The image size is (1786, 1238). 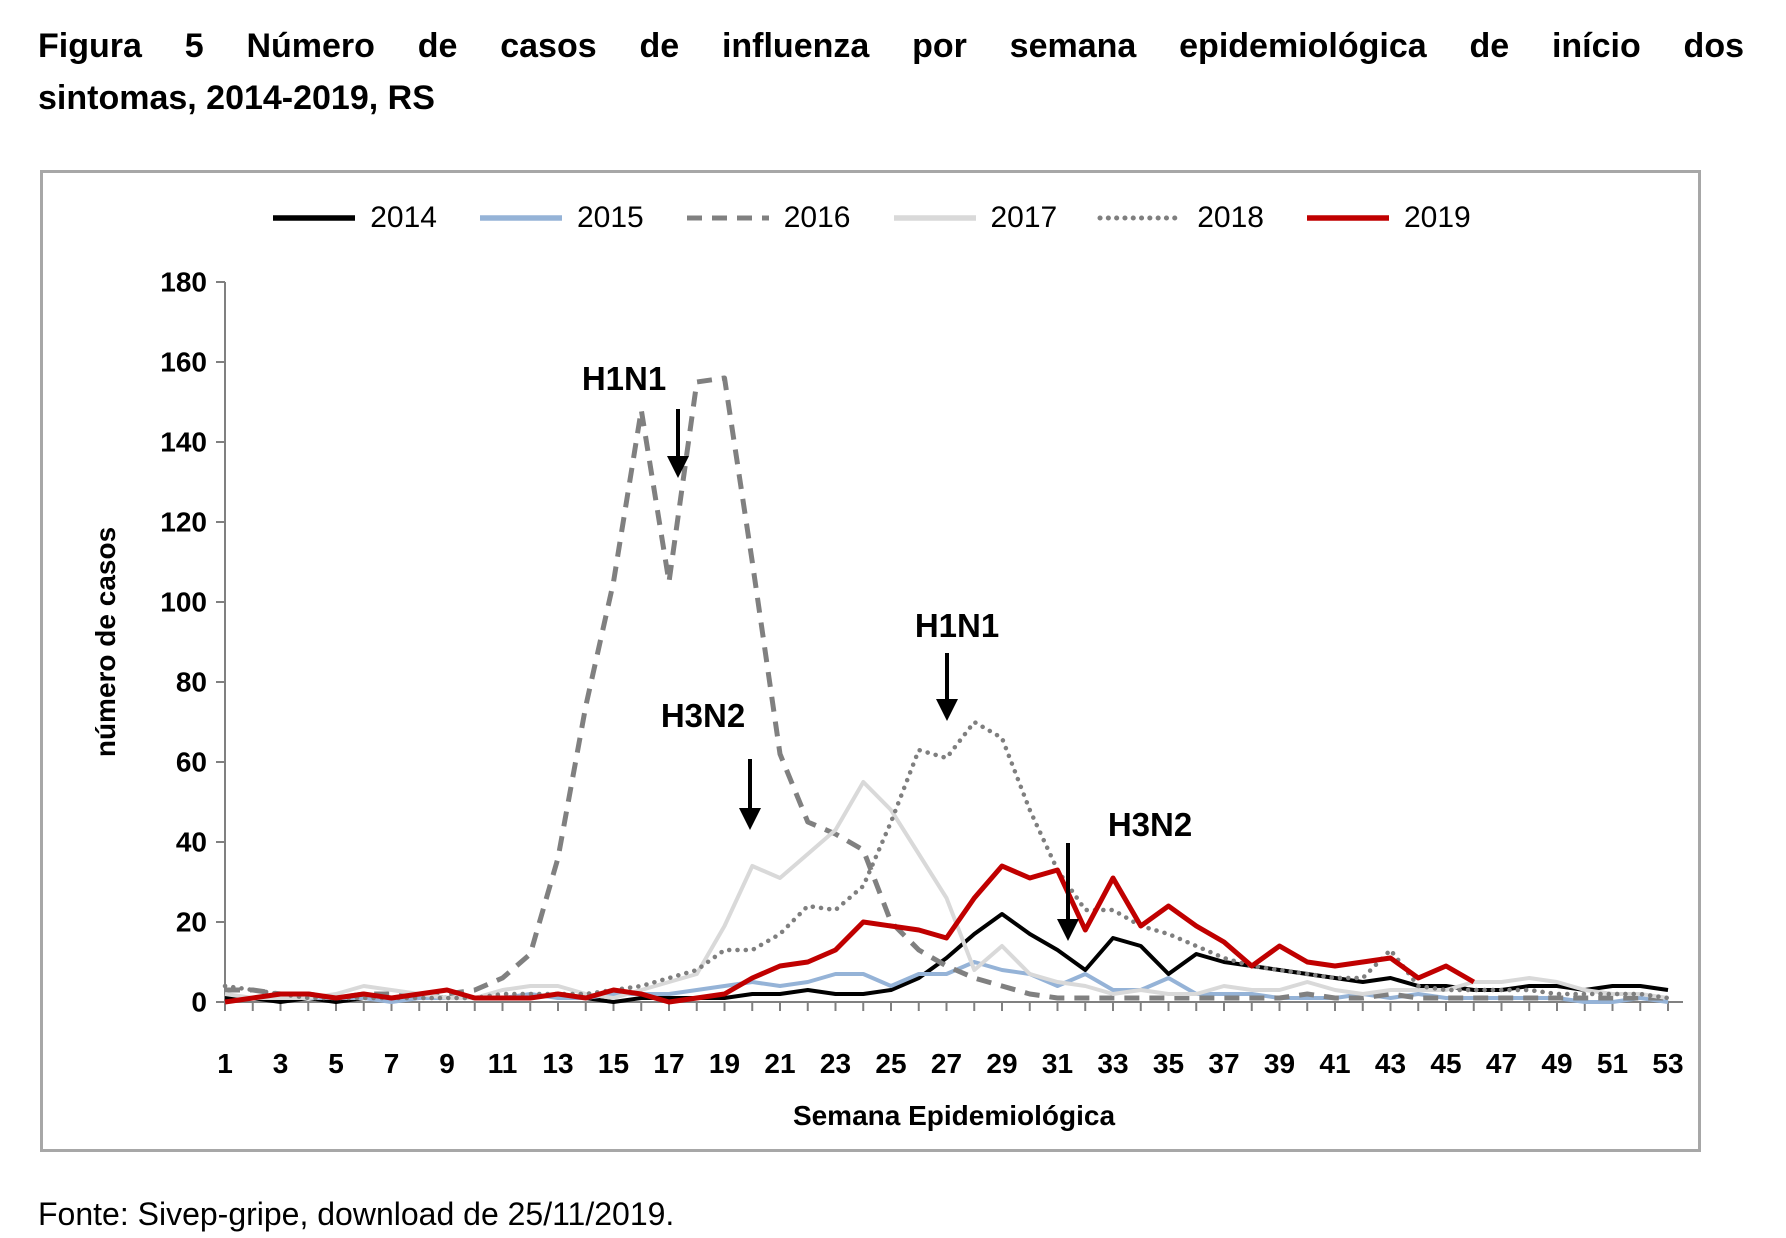 What do you see at coordinates (191, 682) in the screenshot?
I see `y-tick-label: 80` at bounding box center [191, 682].